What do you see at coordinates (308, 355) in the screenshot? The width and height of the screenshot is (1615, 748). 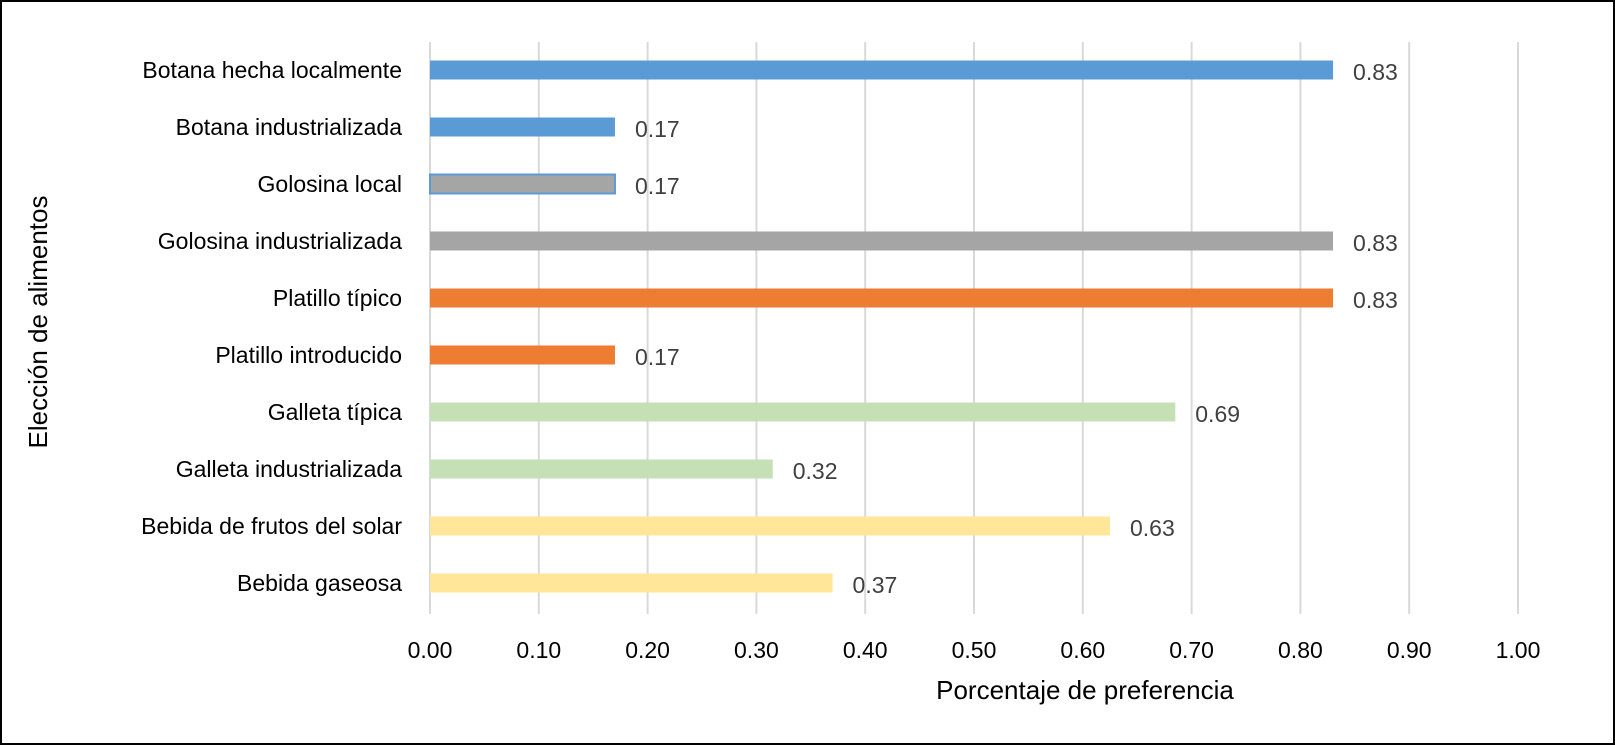 I see `category-label: Platillo introducido` at bounding box center [308, 355].